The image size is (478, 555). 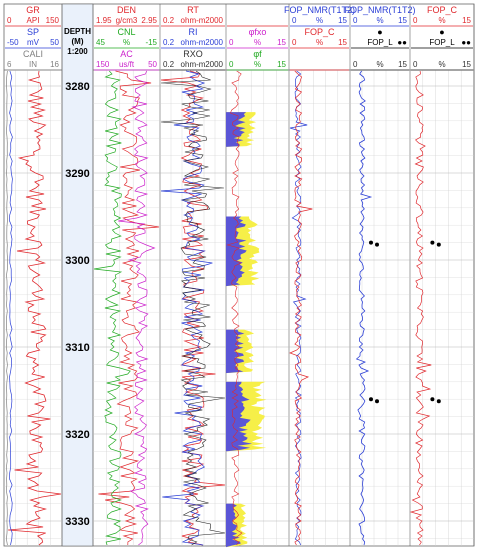 I want to click on svg-text: 1:200, so click(x=77, y=51).